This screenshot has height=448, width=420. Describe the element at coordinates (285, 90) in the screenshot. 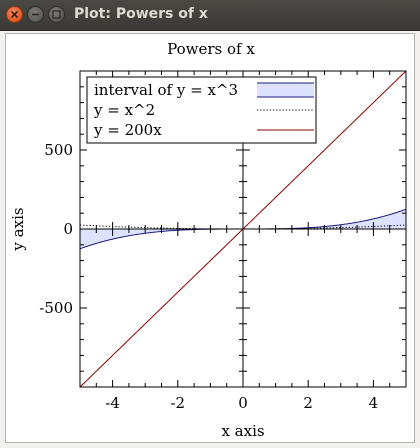

I see `legend-swatch-fill` at that location.